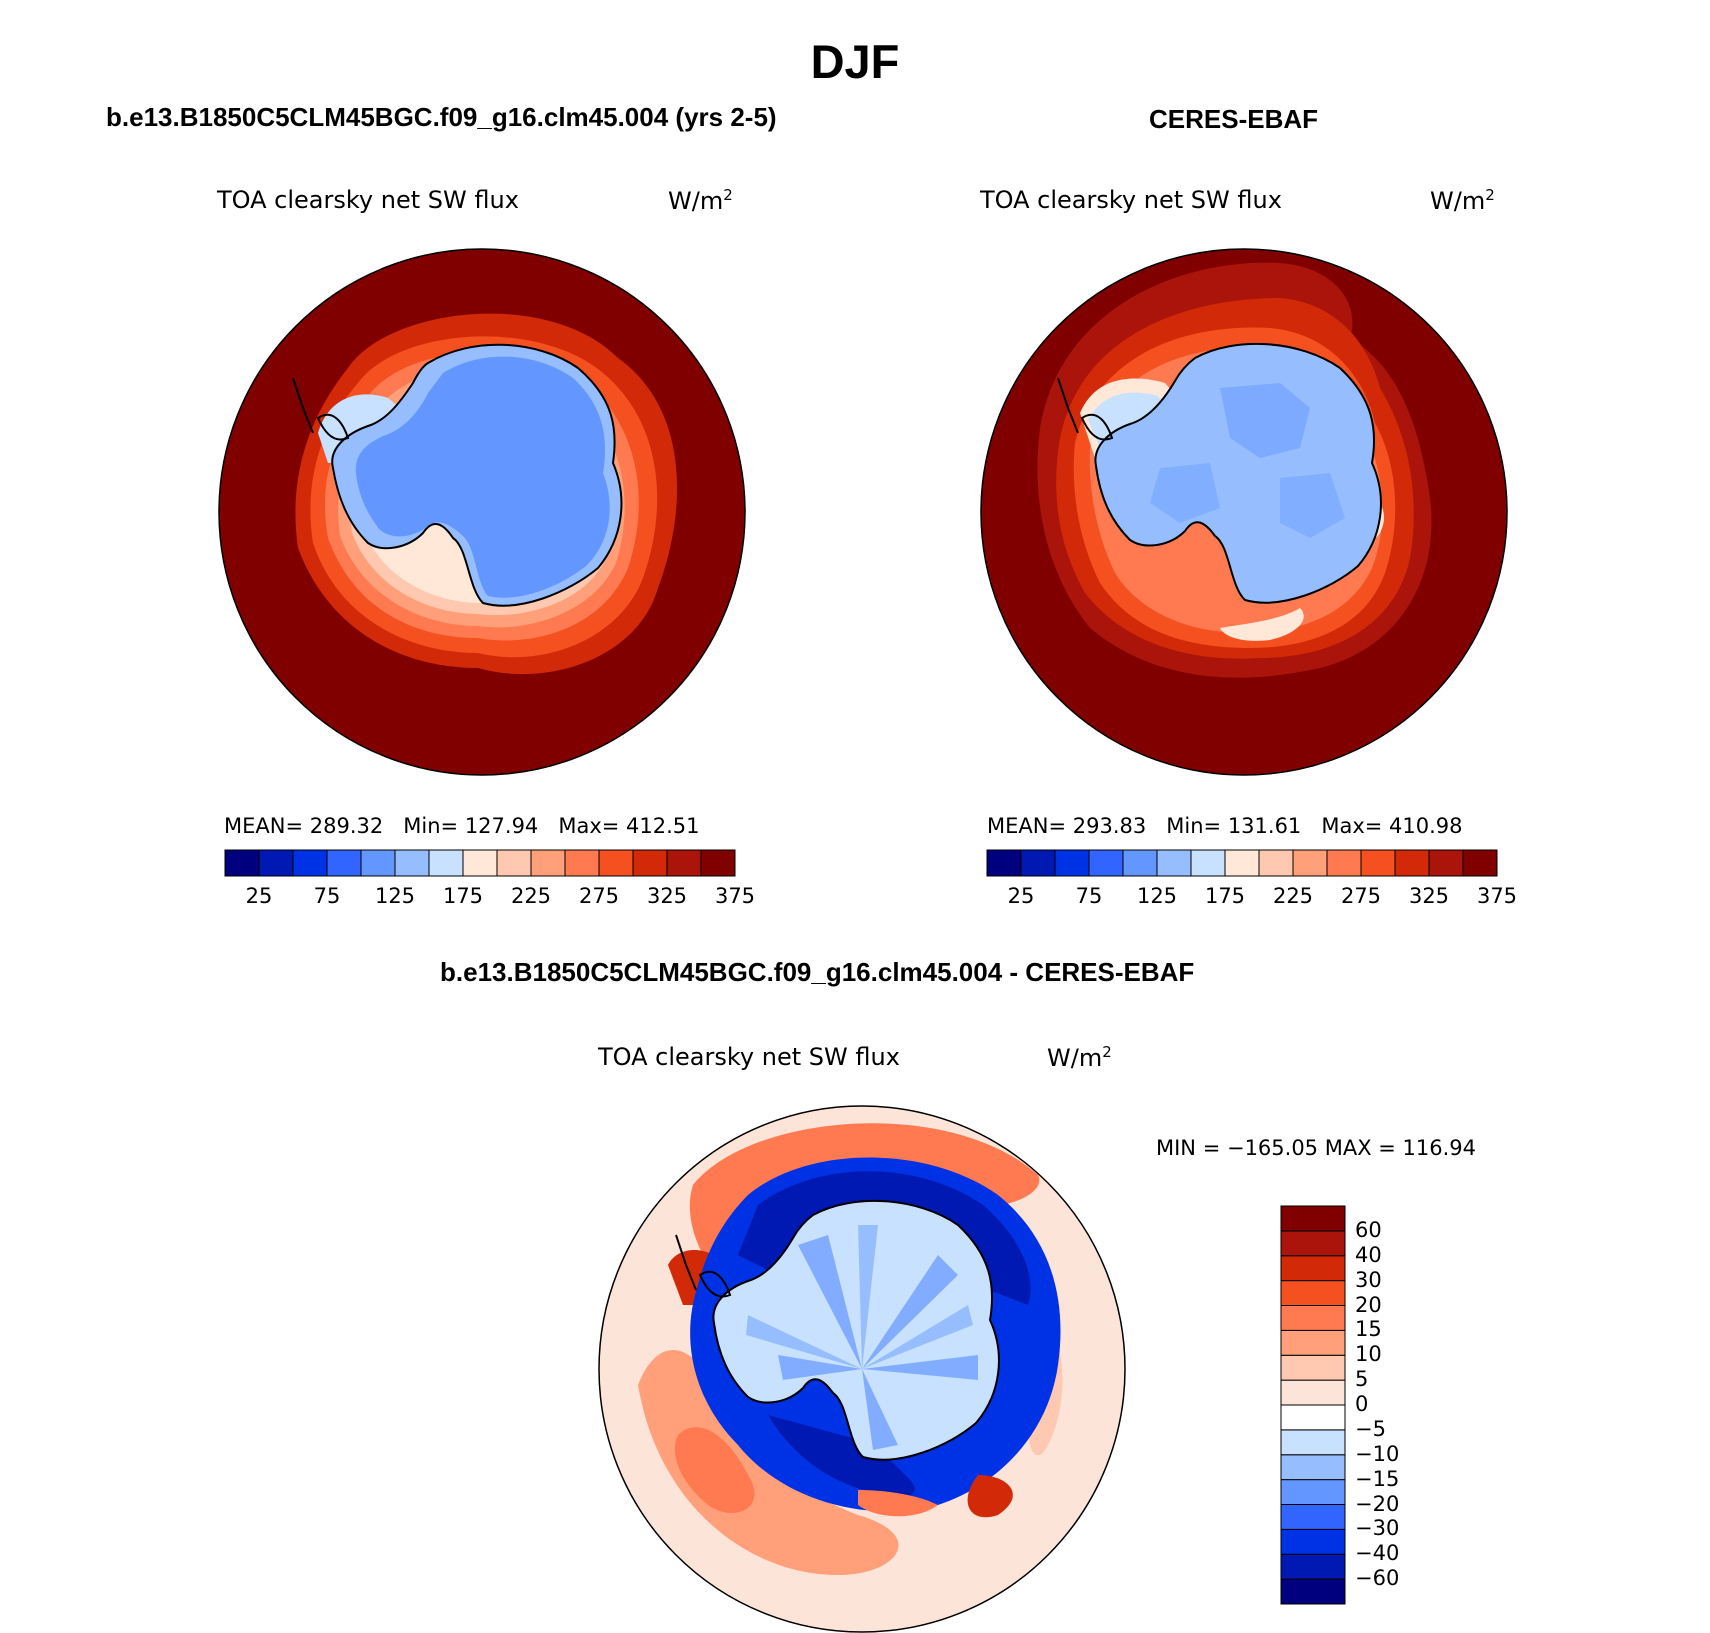 The width and height of the screenshot is (1710, 1633). I want to click on obs-colorbar, so click(1242, 863).